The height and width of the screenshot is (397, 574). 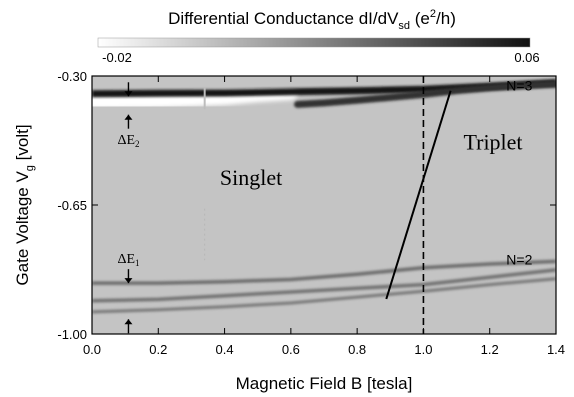 What do you see at coordinates (225, 349) in the screenshot?
I see `x-tick-label-2: 0.4` at bounding box center [225, 349].